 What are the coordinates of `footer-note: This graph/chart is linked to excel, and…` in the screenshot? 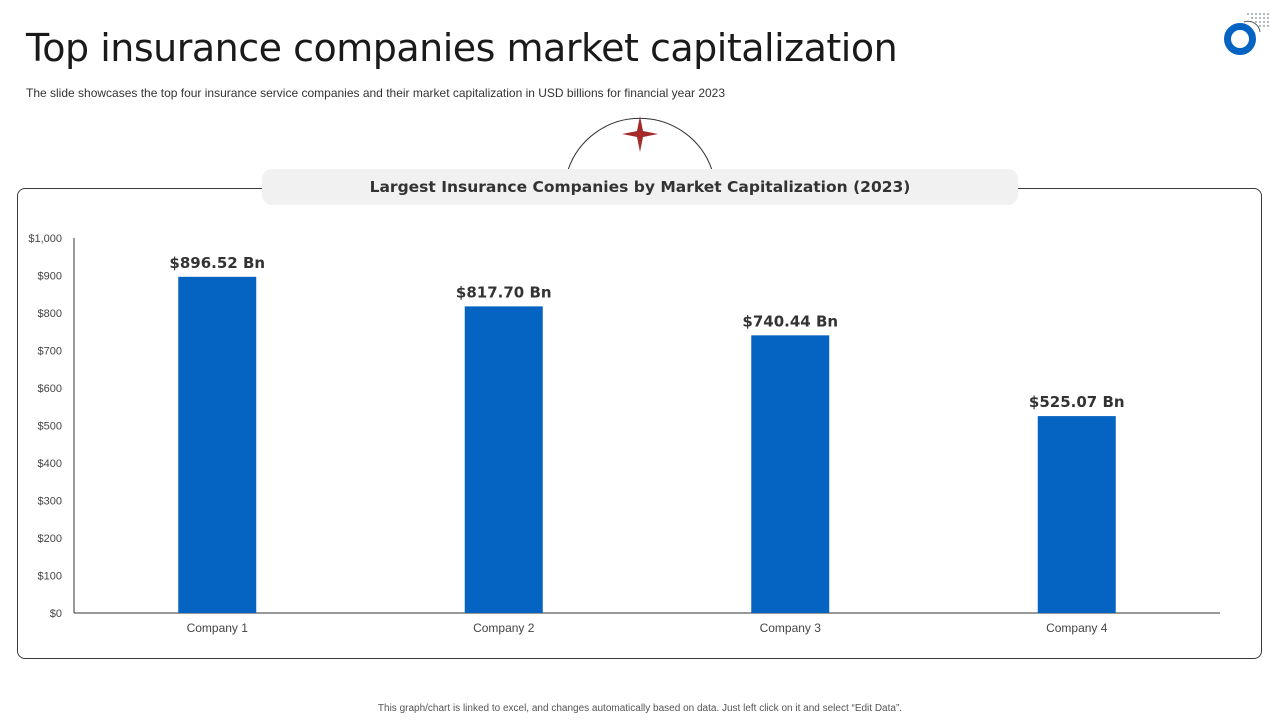 It's located at (640, 708).